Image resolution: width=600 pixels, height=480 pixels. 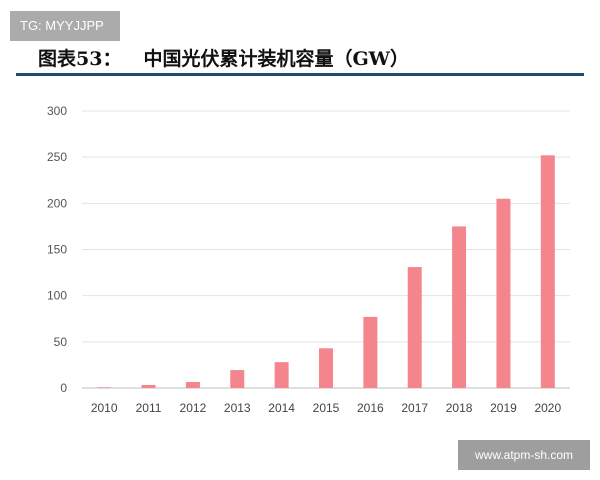 What do you see at coordinates (80, 59) in the screenshot?
I see `chart-title-prefix: 图表53：` at bounding box center [80, 59].